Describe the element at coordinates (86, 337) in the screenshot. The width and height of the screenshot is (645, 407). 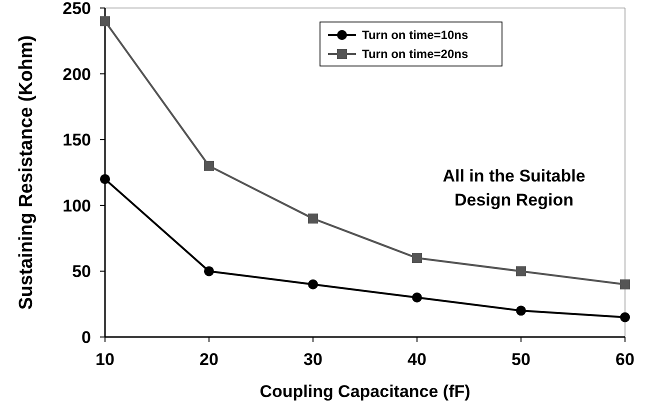
I see `y-tick-label: 0` at that location.